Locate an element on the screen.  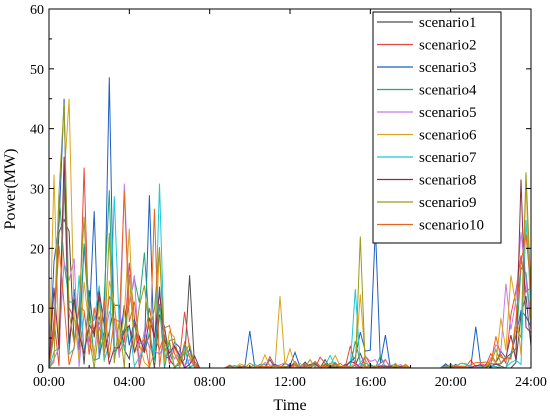
x-tick-label: 08:00 is located at coordinates (210, 382).